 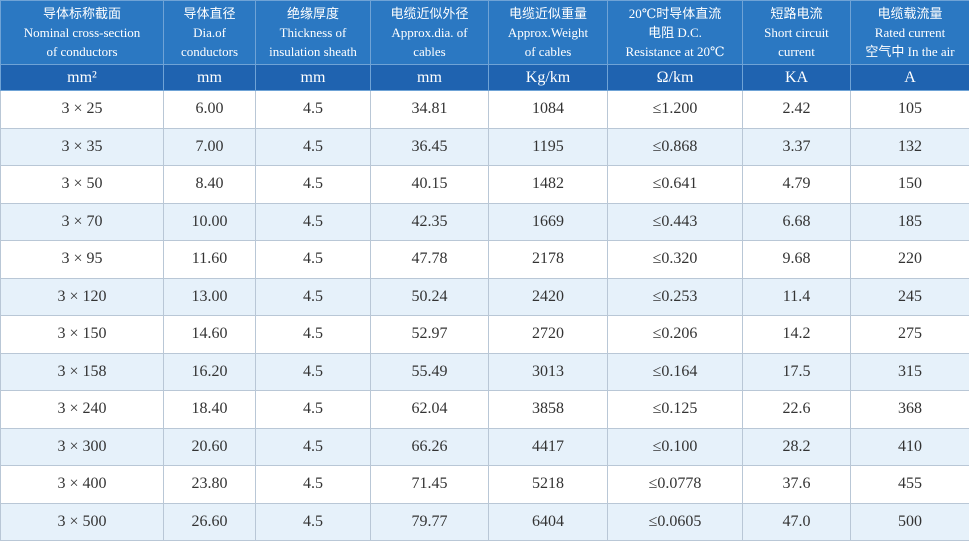 What do you see at coordinates (82, 446) in the screenshot?
I see `data-cell: 3 × 300` at bounding box center [82, 446].